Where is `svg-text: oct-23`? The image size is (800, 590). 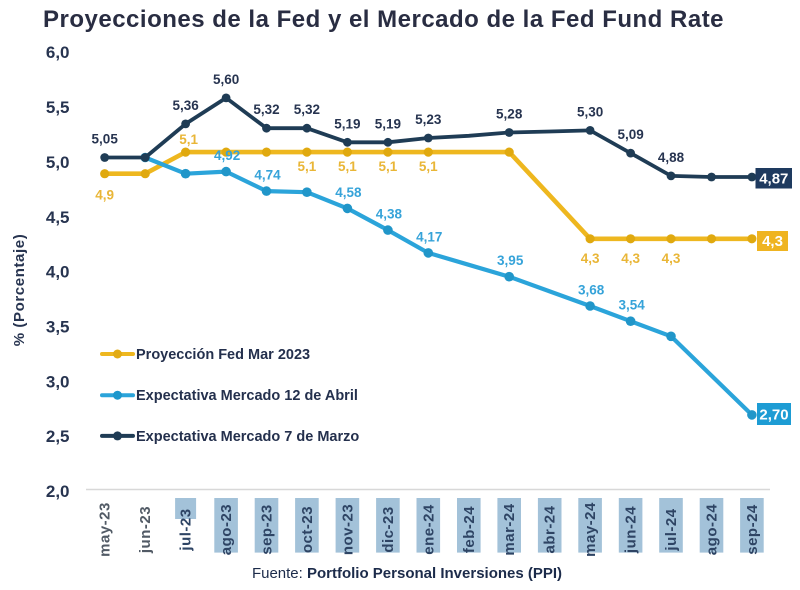 svg-text: oct-23 is located at coordinates (307, 529).